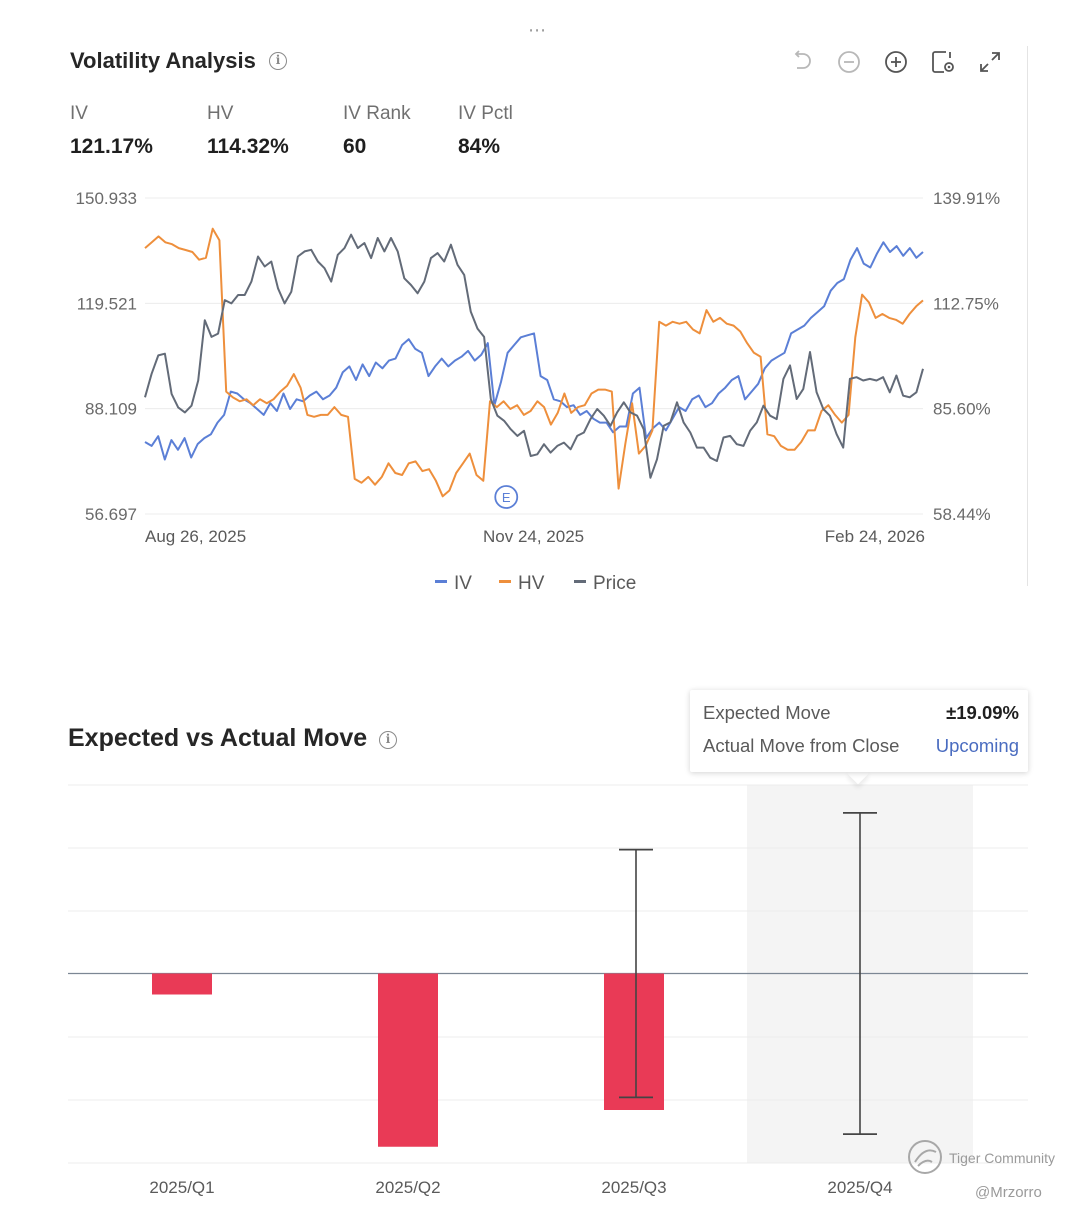 The height and width of the screenshot is (1217, 1080). What do you see at coordinates (982, 712) in the screenshot?
I see `tooltip-expected-value: ±19.09%` at bounding box center [982, 712].